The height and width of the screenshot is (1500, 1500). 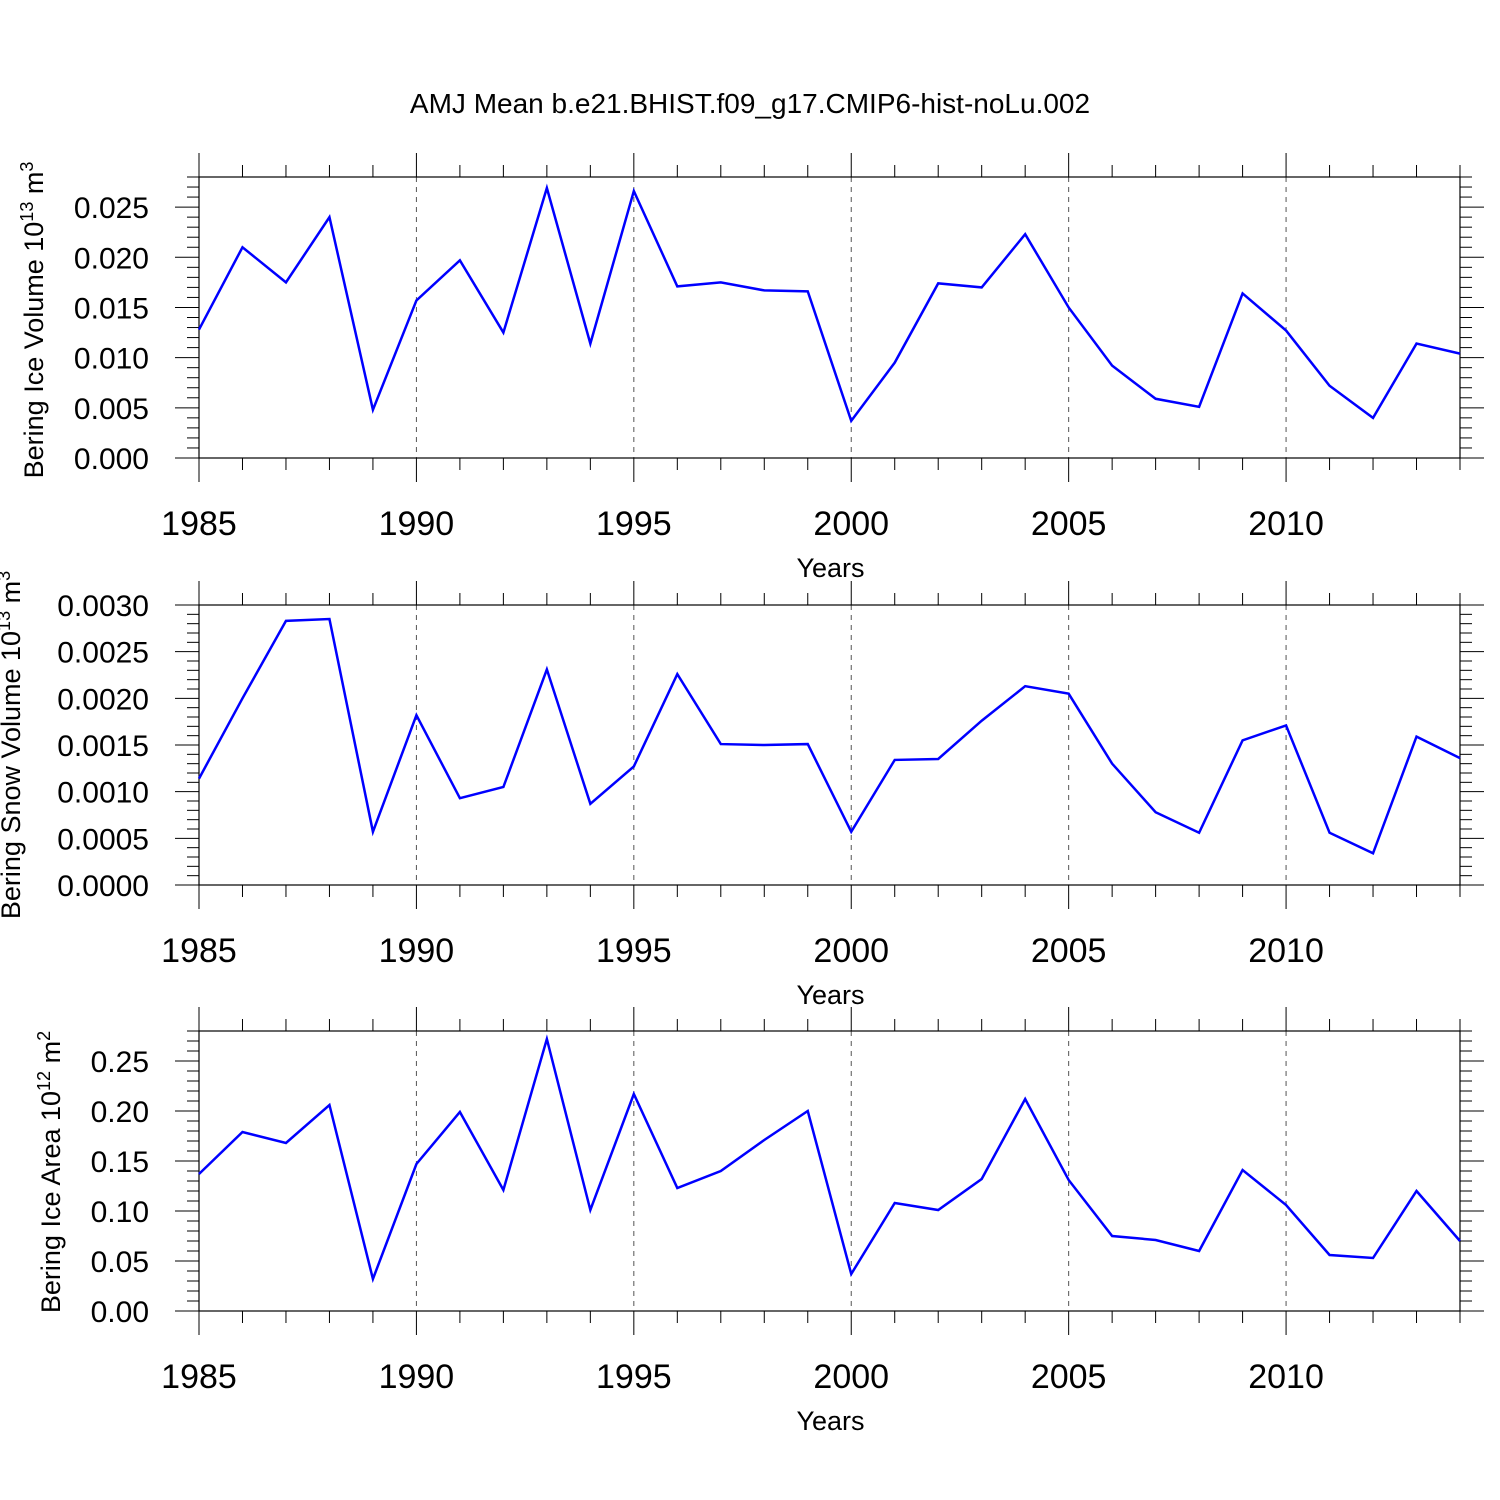 I want to click on y-tick-label: 0.15, so click(x=120, y=1162).